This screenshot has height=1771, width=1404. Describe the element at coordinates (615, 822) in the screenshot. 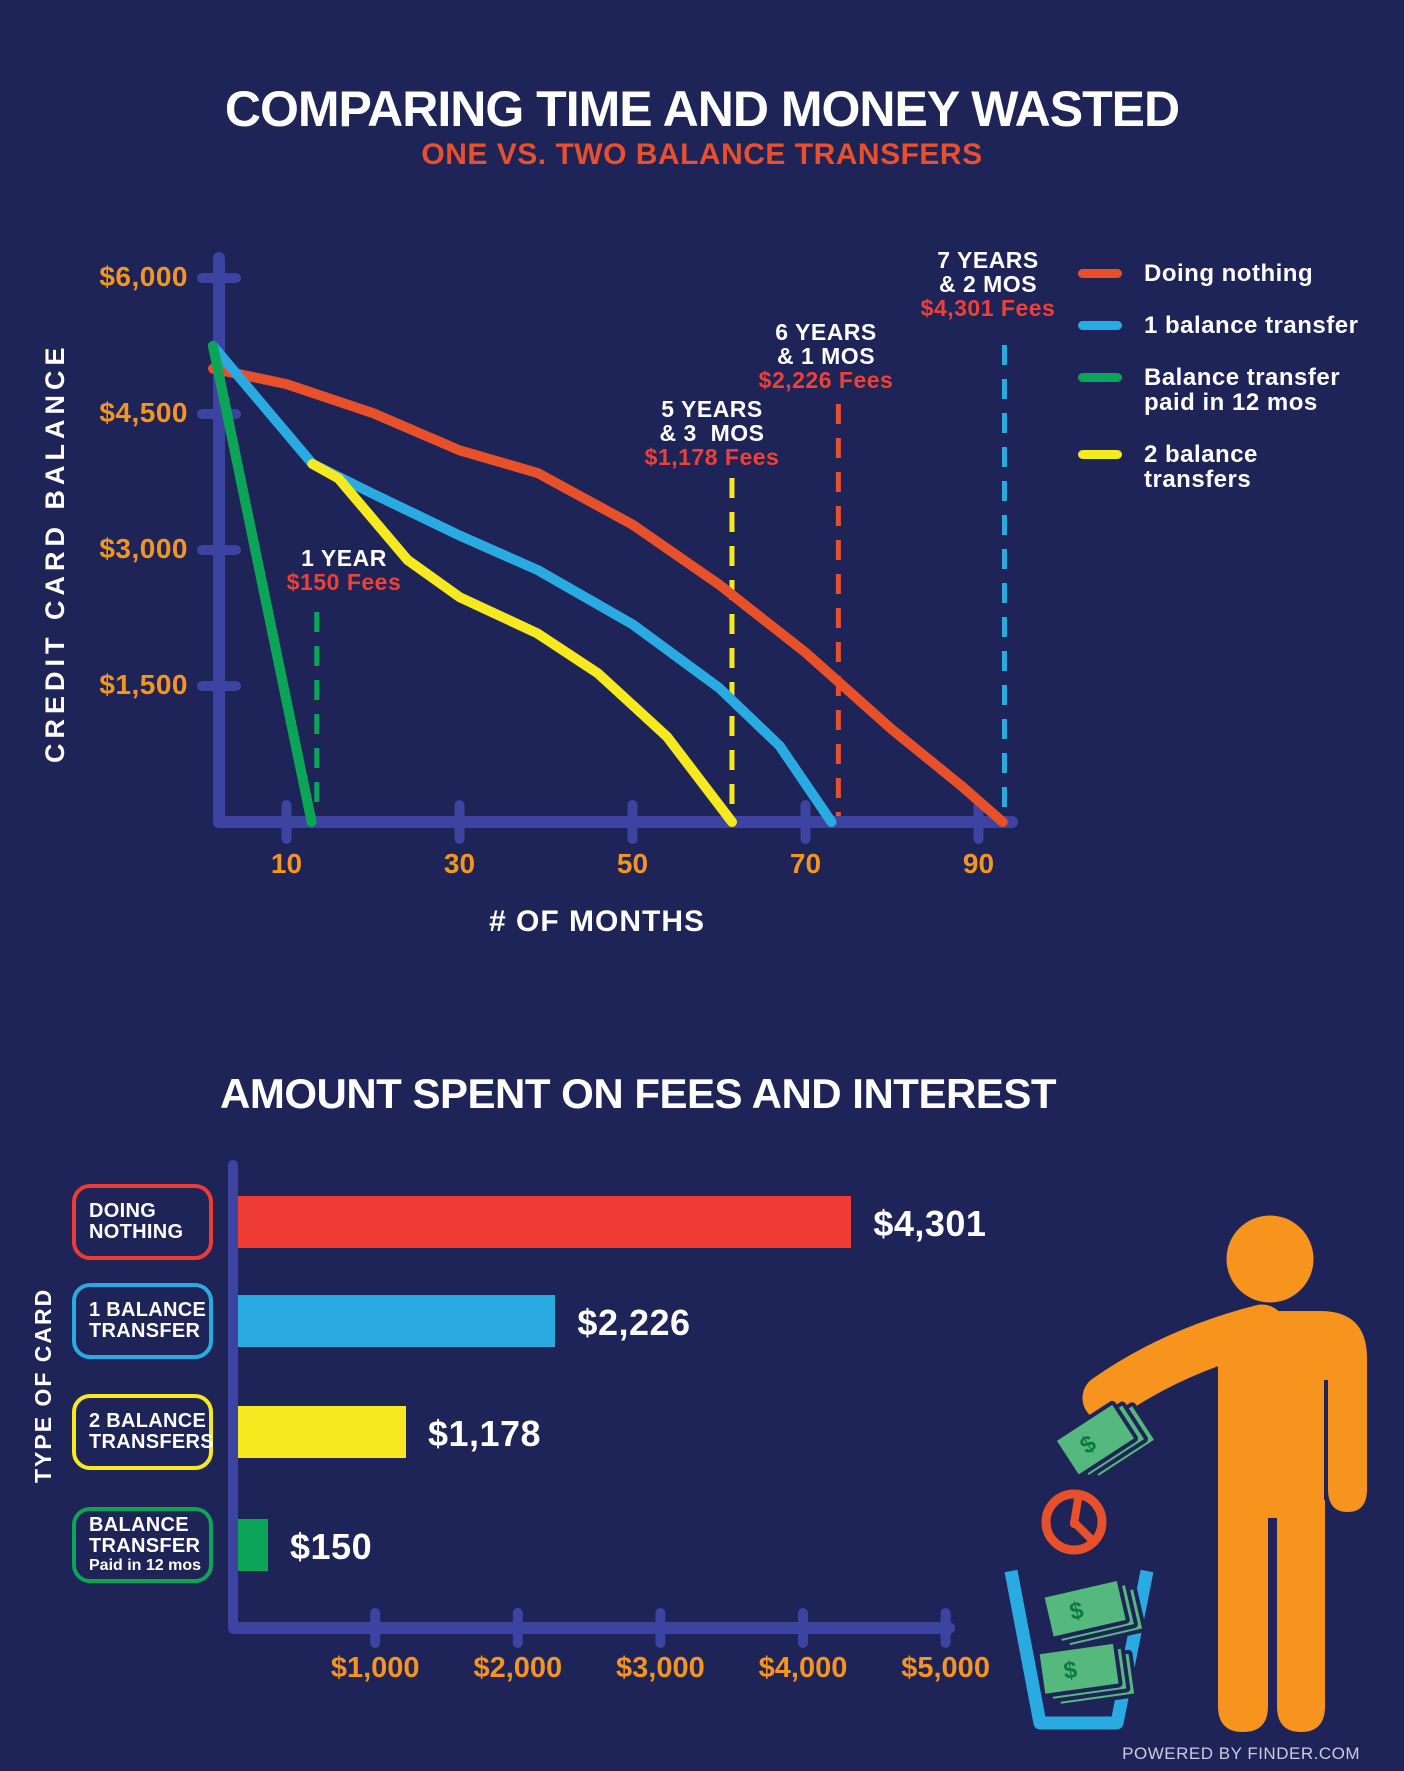

I see `x-axis-line` at that location.